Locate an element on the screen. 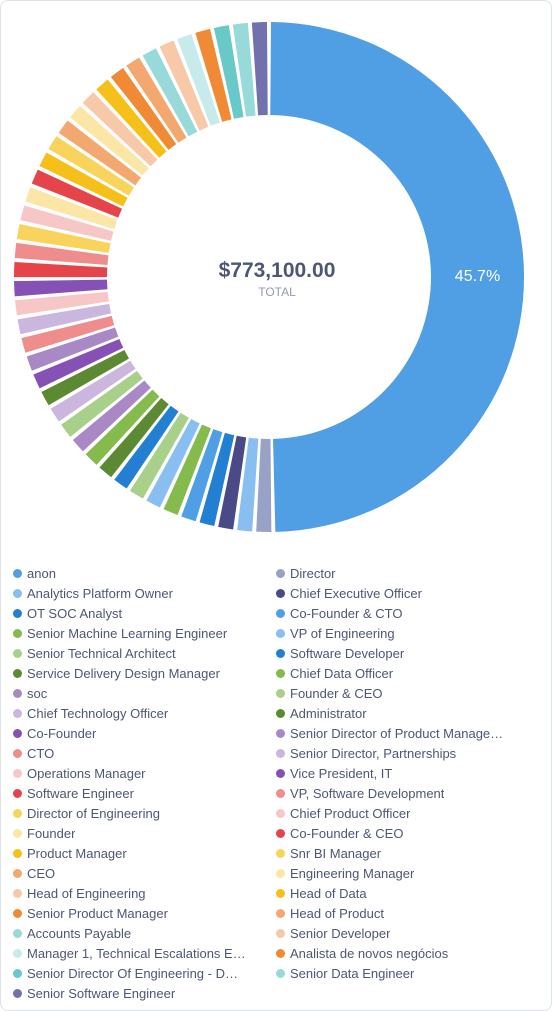  slice-engineering-manager is located at coordinates (109, 140).